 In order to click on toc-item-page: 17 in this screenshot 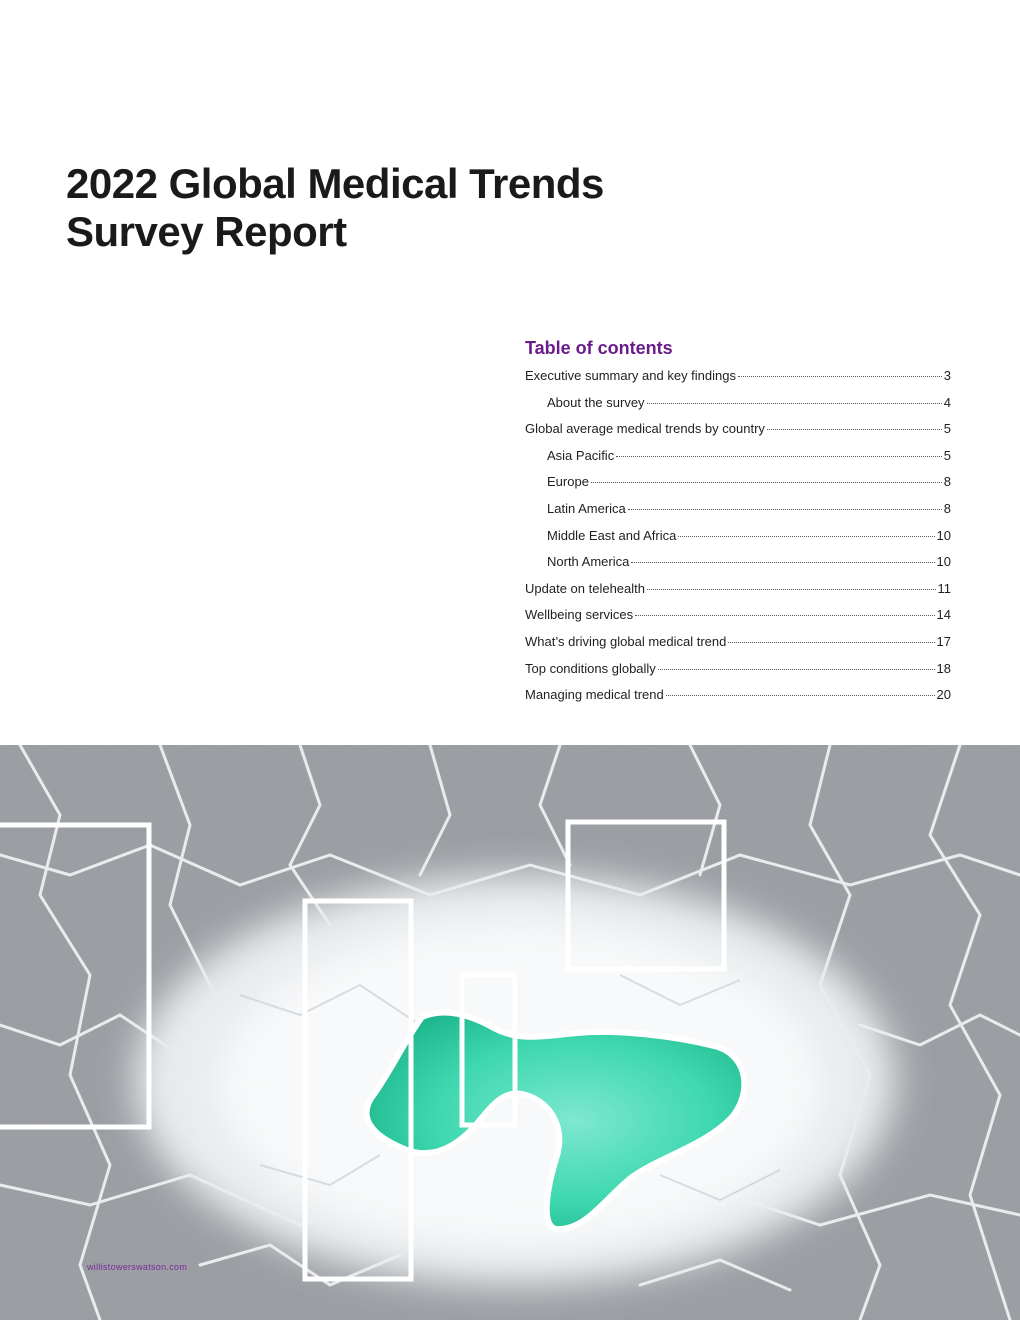, I will do `click(943, 641)`.